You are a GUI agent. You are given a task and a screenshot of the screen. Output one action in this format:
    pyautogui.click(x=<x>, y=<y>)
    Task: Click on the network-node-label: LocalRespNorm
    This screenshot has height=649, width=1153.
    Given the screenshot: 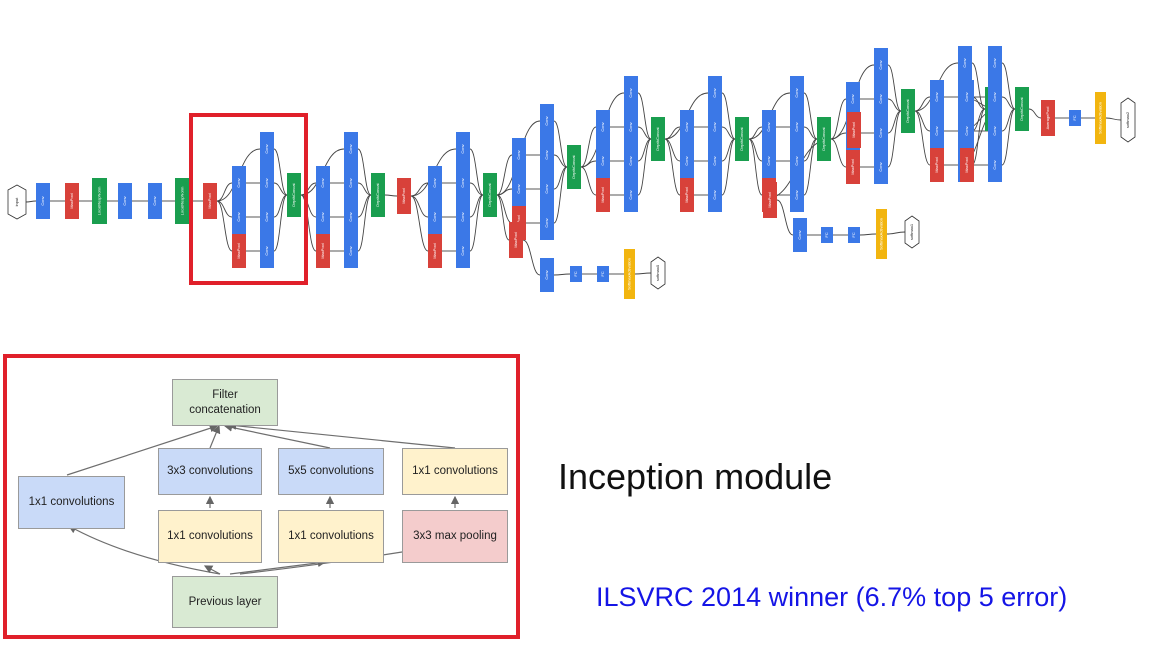 What is the action you would take?
    pyautogui.click(x=182, y=200)
    